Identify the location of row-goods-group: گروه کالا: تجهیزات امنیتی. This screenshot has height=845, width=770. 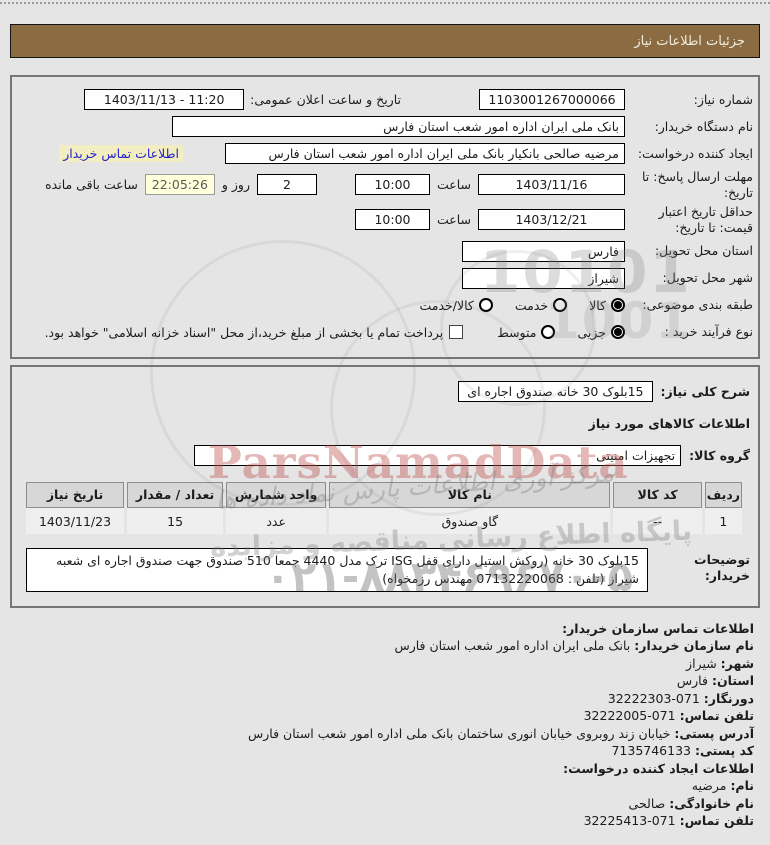
(385, 455).